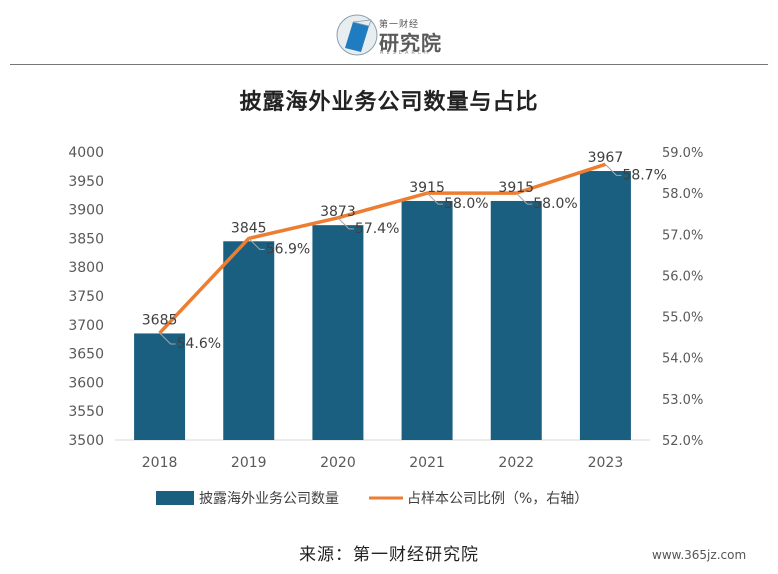 Image resolution: width=778 pixels, height=574 pixels. I want to click on bar-data-label: 3845, so click(249, 228).